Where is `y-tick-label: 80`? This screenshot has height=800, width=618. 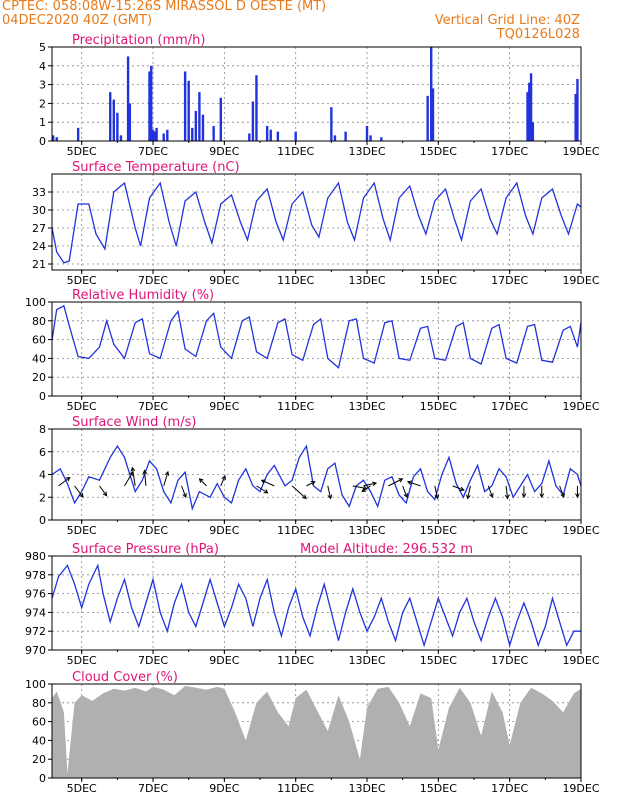 y-tick-label: 80 is located at coordinates (39, 703).